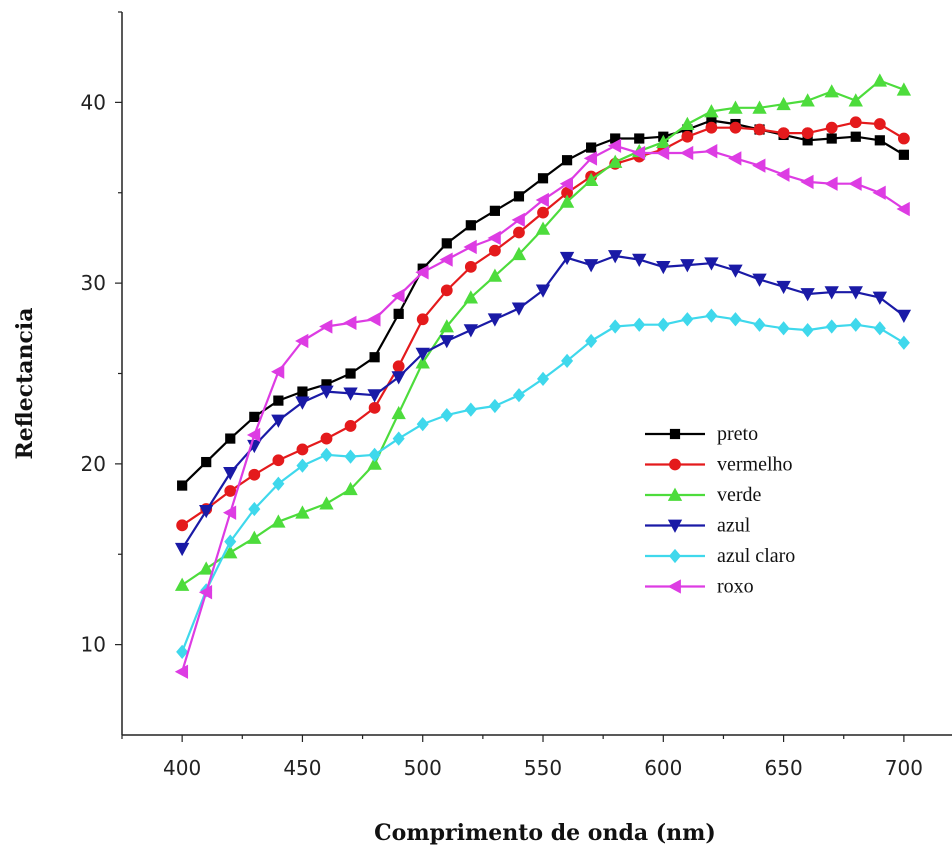  I want to click on x-tick-label: 650, so click(784, 768).